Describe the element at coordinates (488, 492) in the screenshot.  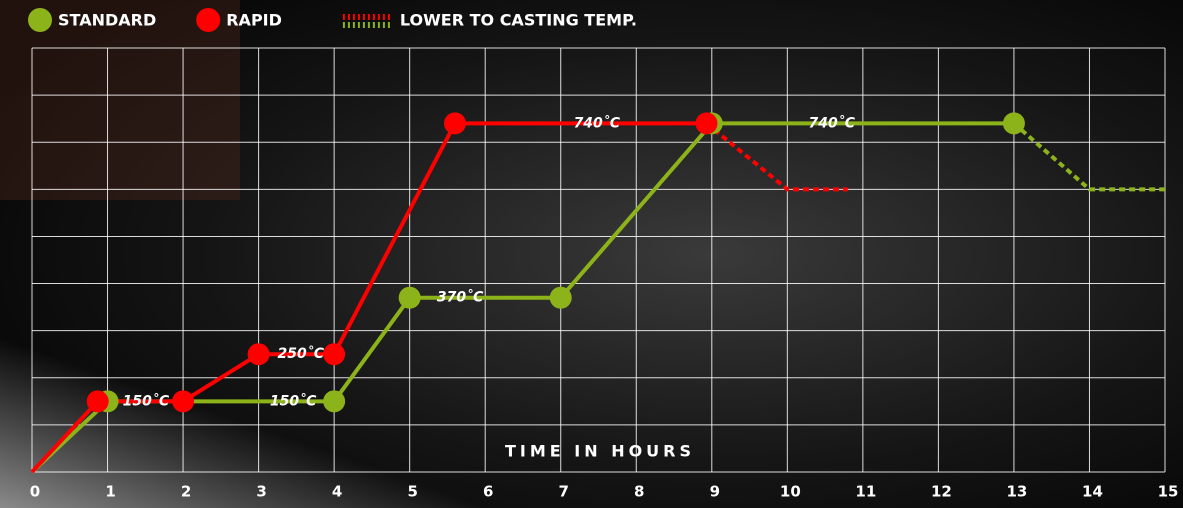
I see `x-tick-label: 6` at that location.